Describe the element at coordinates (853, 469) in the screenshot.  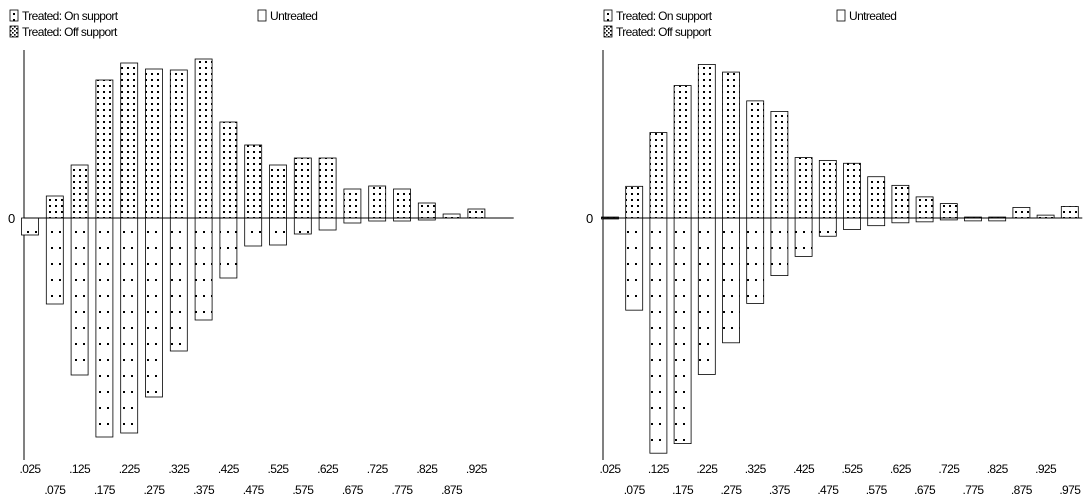
I see `x-tick-label: .525` at that location.